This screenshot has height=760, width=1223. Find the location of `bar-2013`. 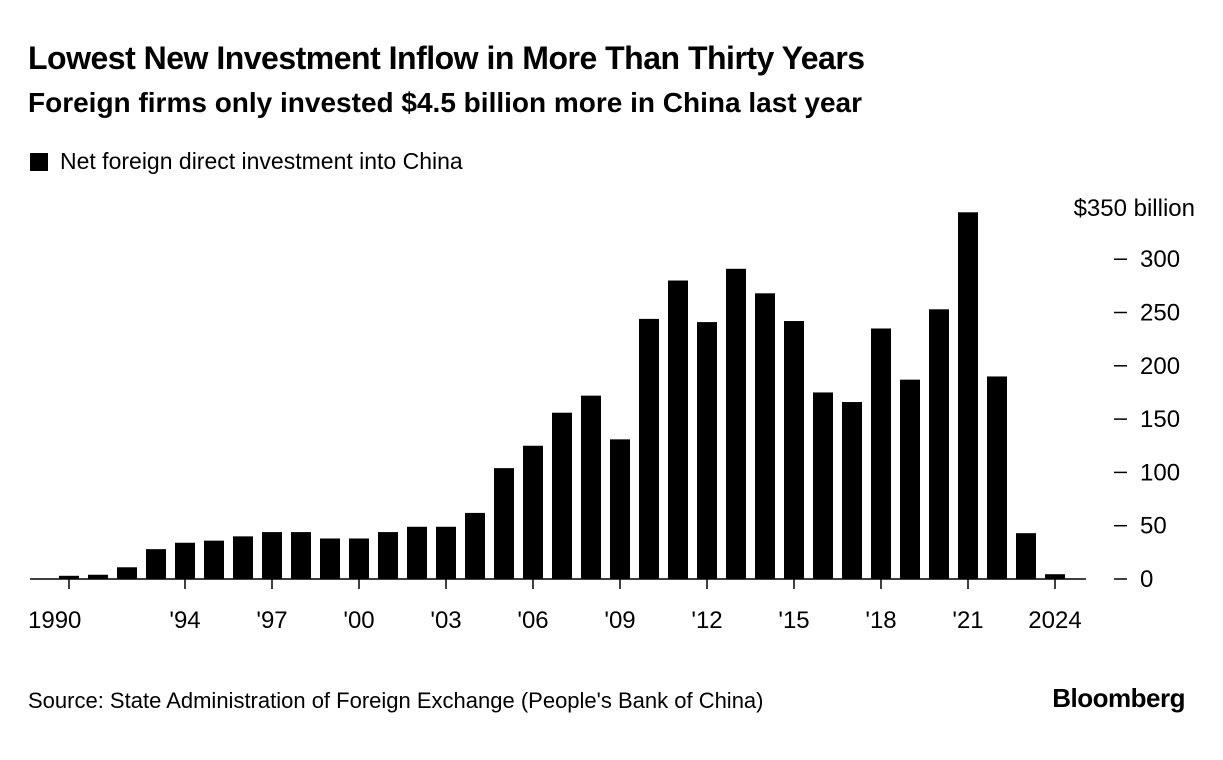

bar-2013 is located at coordinates (736, 423).